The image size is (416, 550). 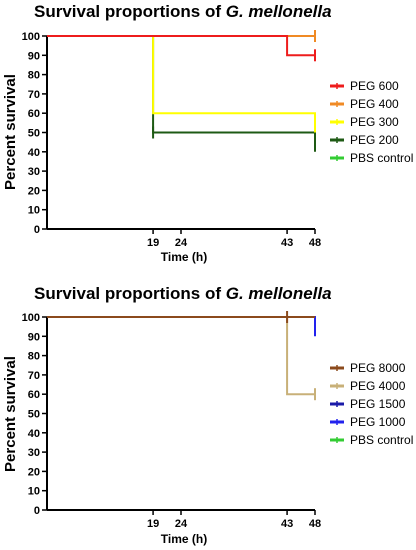 I want to click on legend-label: PEG 1000, so click(x=378, y=422).